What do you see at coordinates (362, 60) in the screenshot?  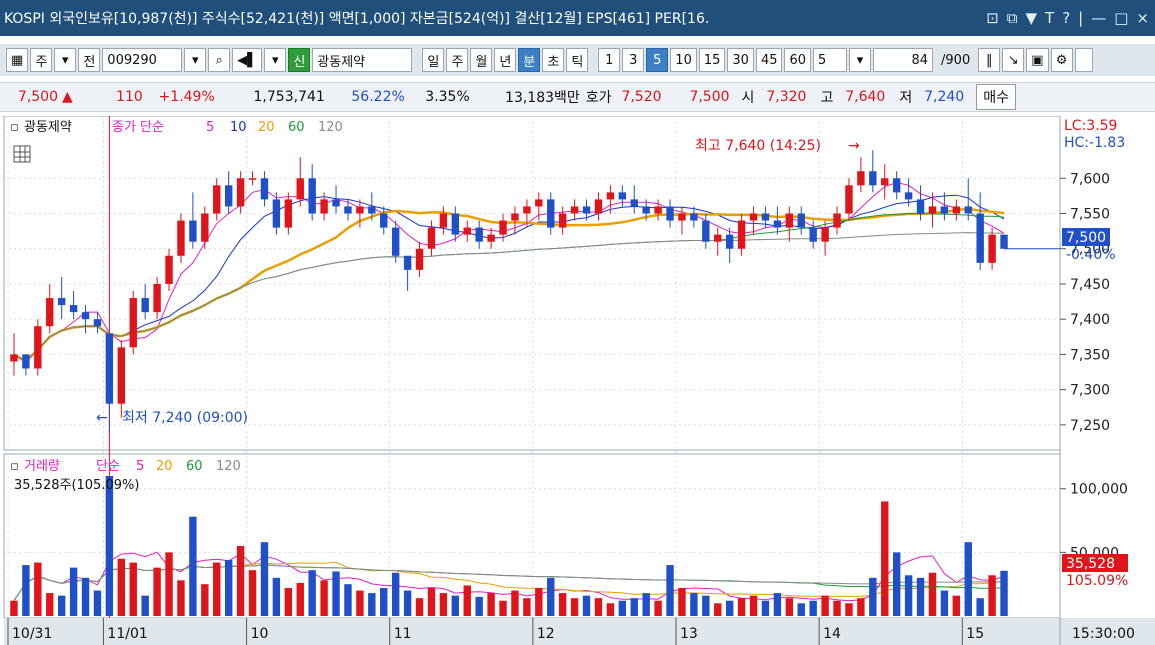 I see `stock-name: 광동제약` at bounding box center [362, 60].